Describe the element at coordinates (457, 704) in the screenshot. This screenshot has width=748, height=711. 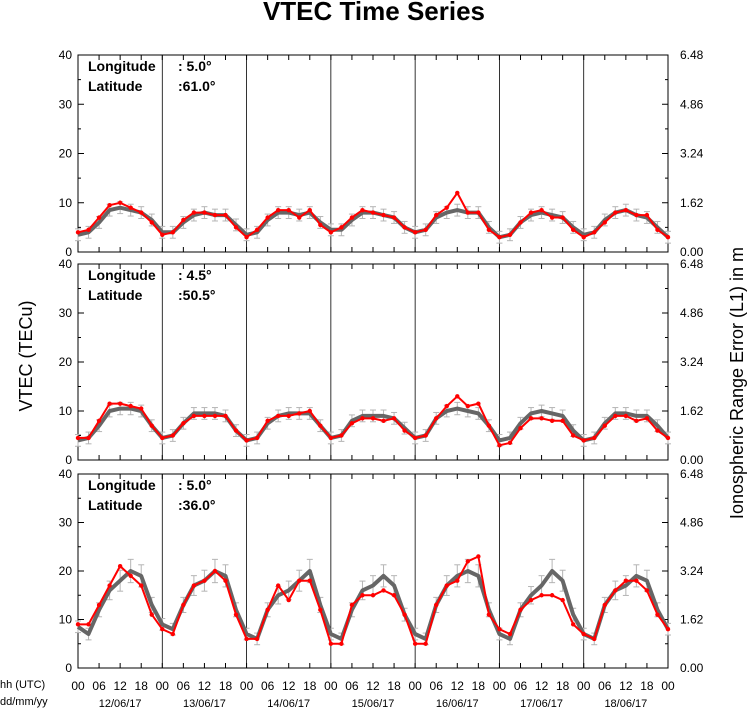
I see `x-day-label: 16/06/17` at that location.